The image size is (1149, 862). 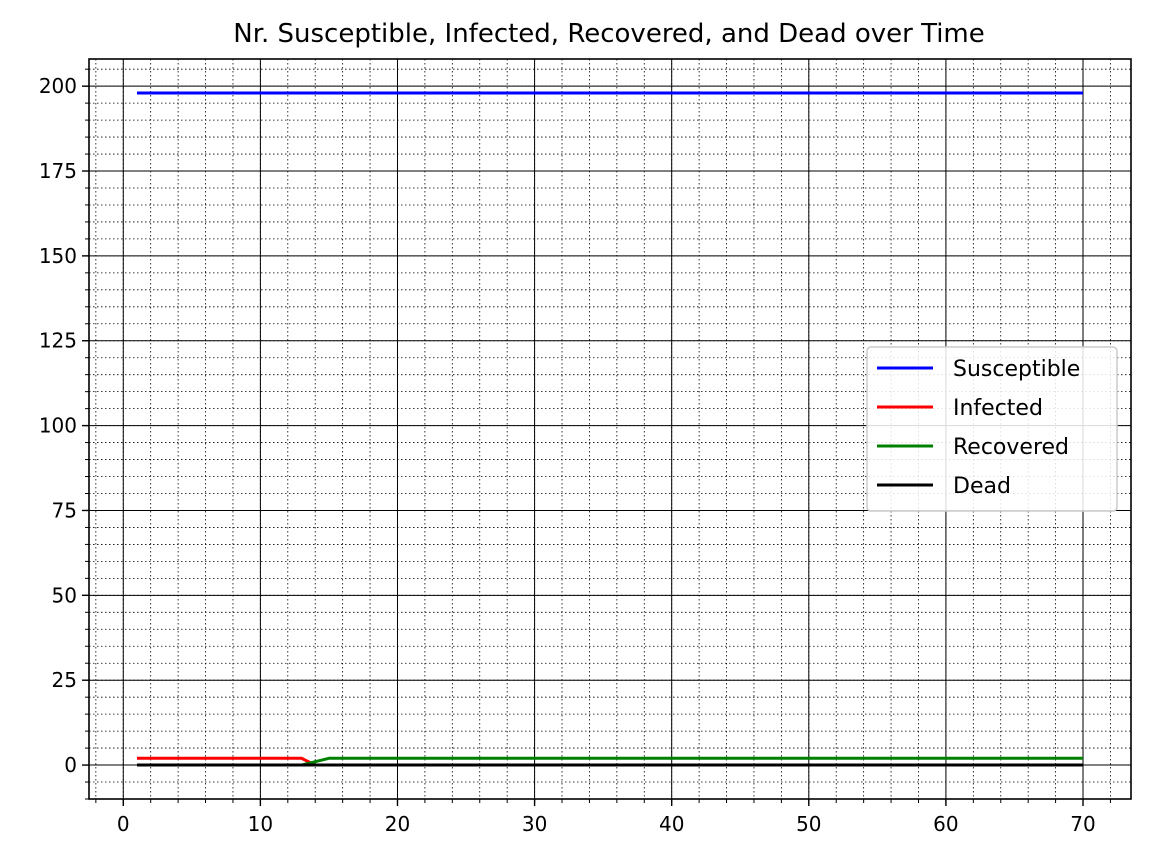 I want to click on y-tick-label: 125, so click(x=58, y=341).